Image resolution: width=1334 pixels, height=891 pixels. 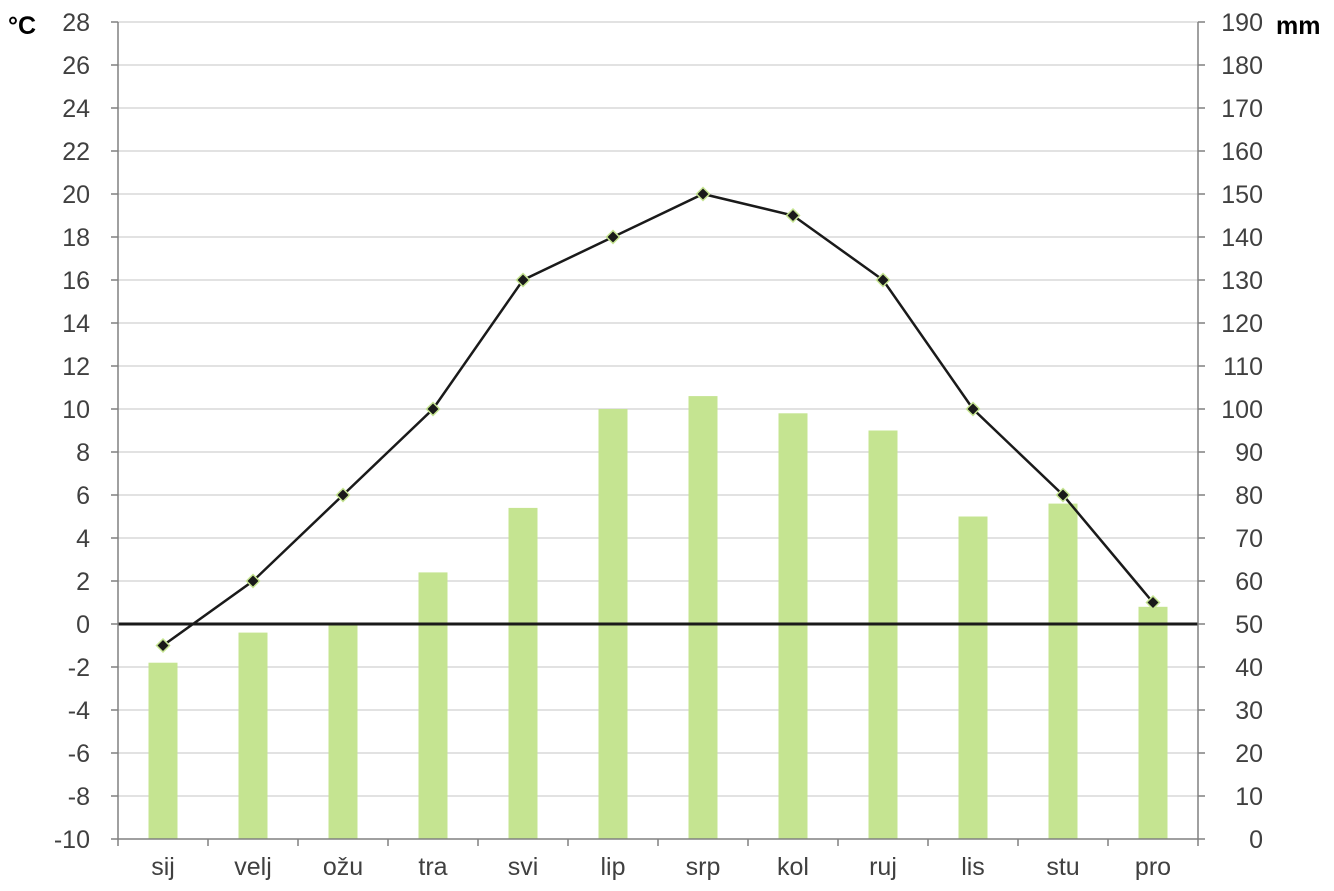 I want to click on x-tick-label: ruj, so click(x=883, y=867).